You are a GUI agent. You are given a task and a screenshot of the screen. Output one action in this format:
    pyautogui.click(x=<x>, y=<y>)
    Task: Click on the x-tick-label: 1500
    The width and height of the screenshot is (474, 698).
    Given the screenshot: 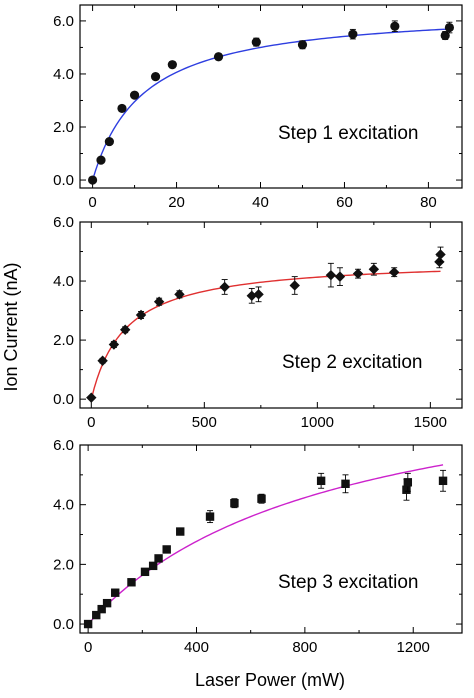 What is the action you would take?
    pyautogui.click(x=430, y=422)
    